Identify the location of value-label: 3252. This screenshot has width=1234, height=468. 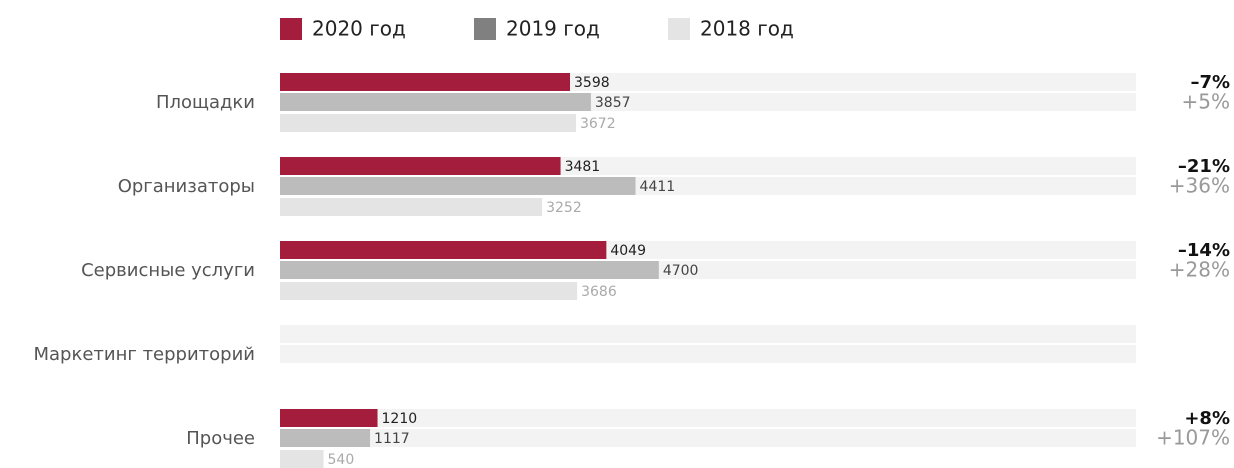
(564, 208).